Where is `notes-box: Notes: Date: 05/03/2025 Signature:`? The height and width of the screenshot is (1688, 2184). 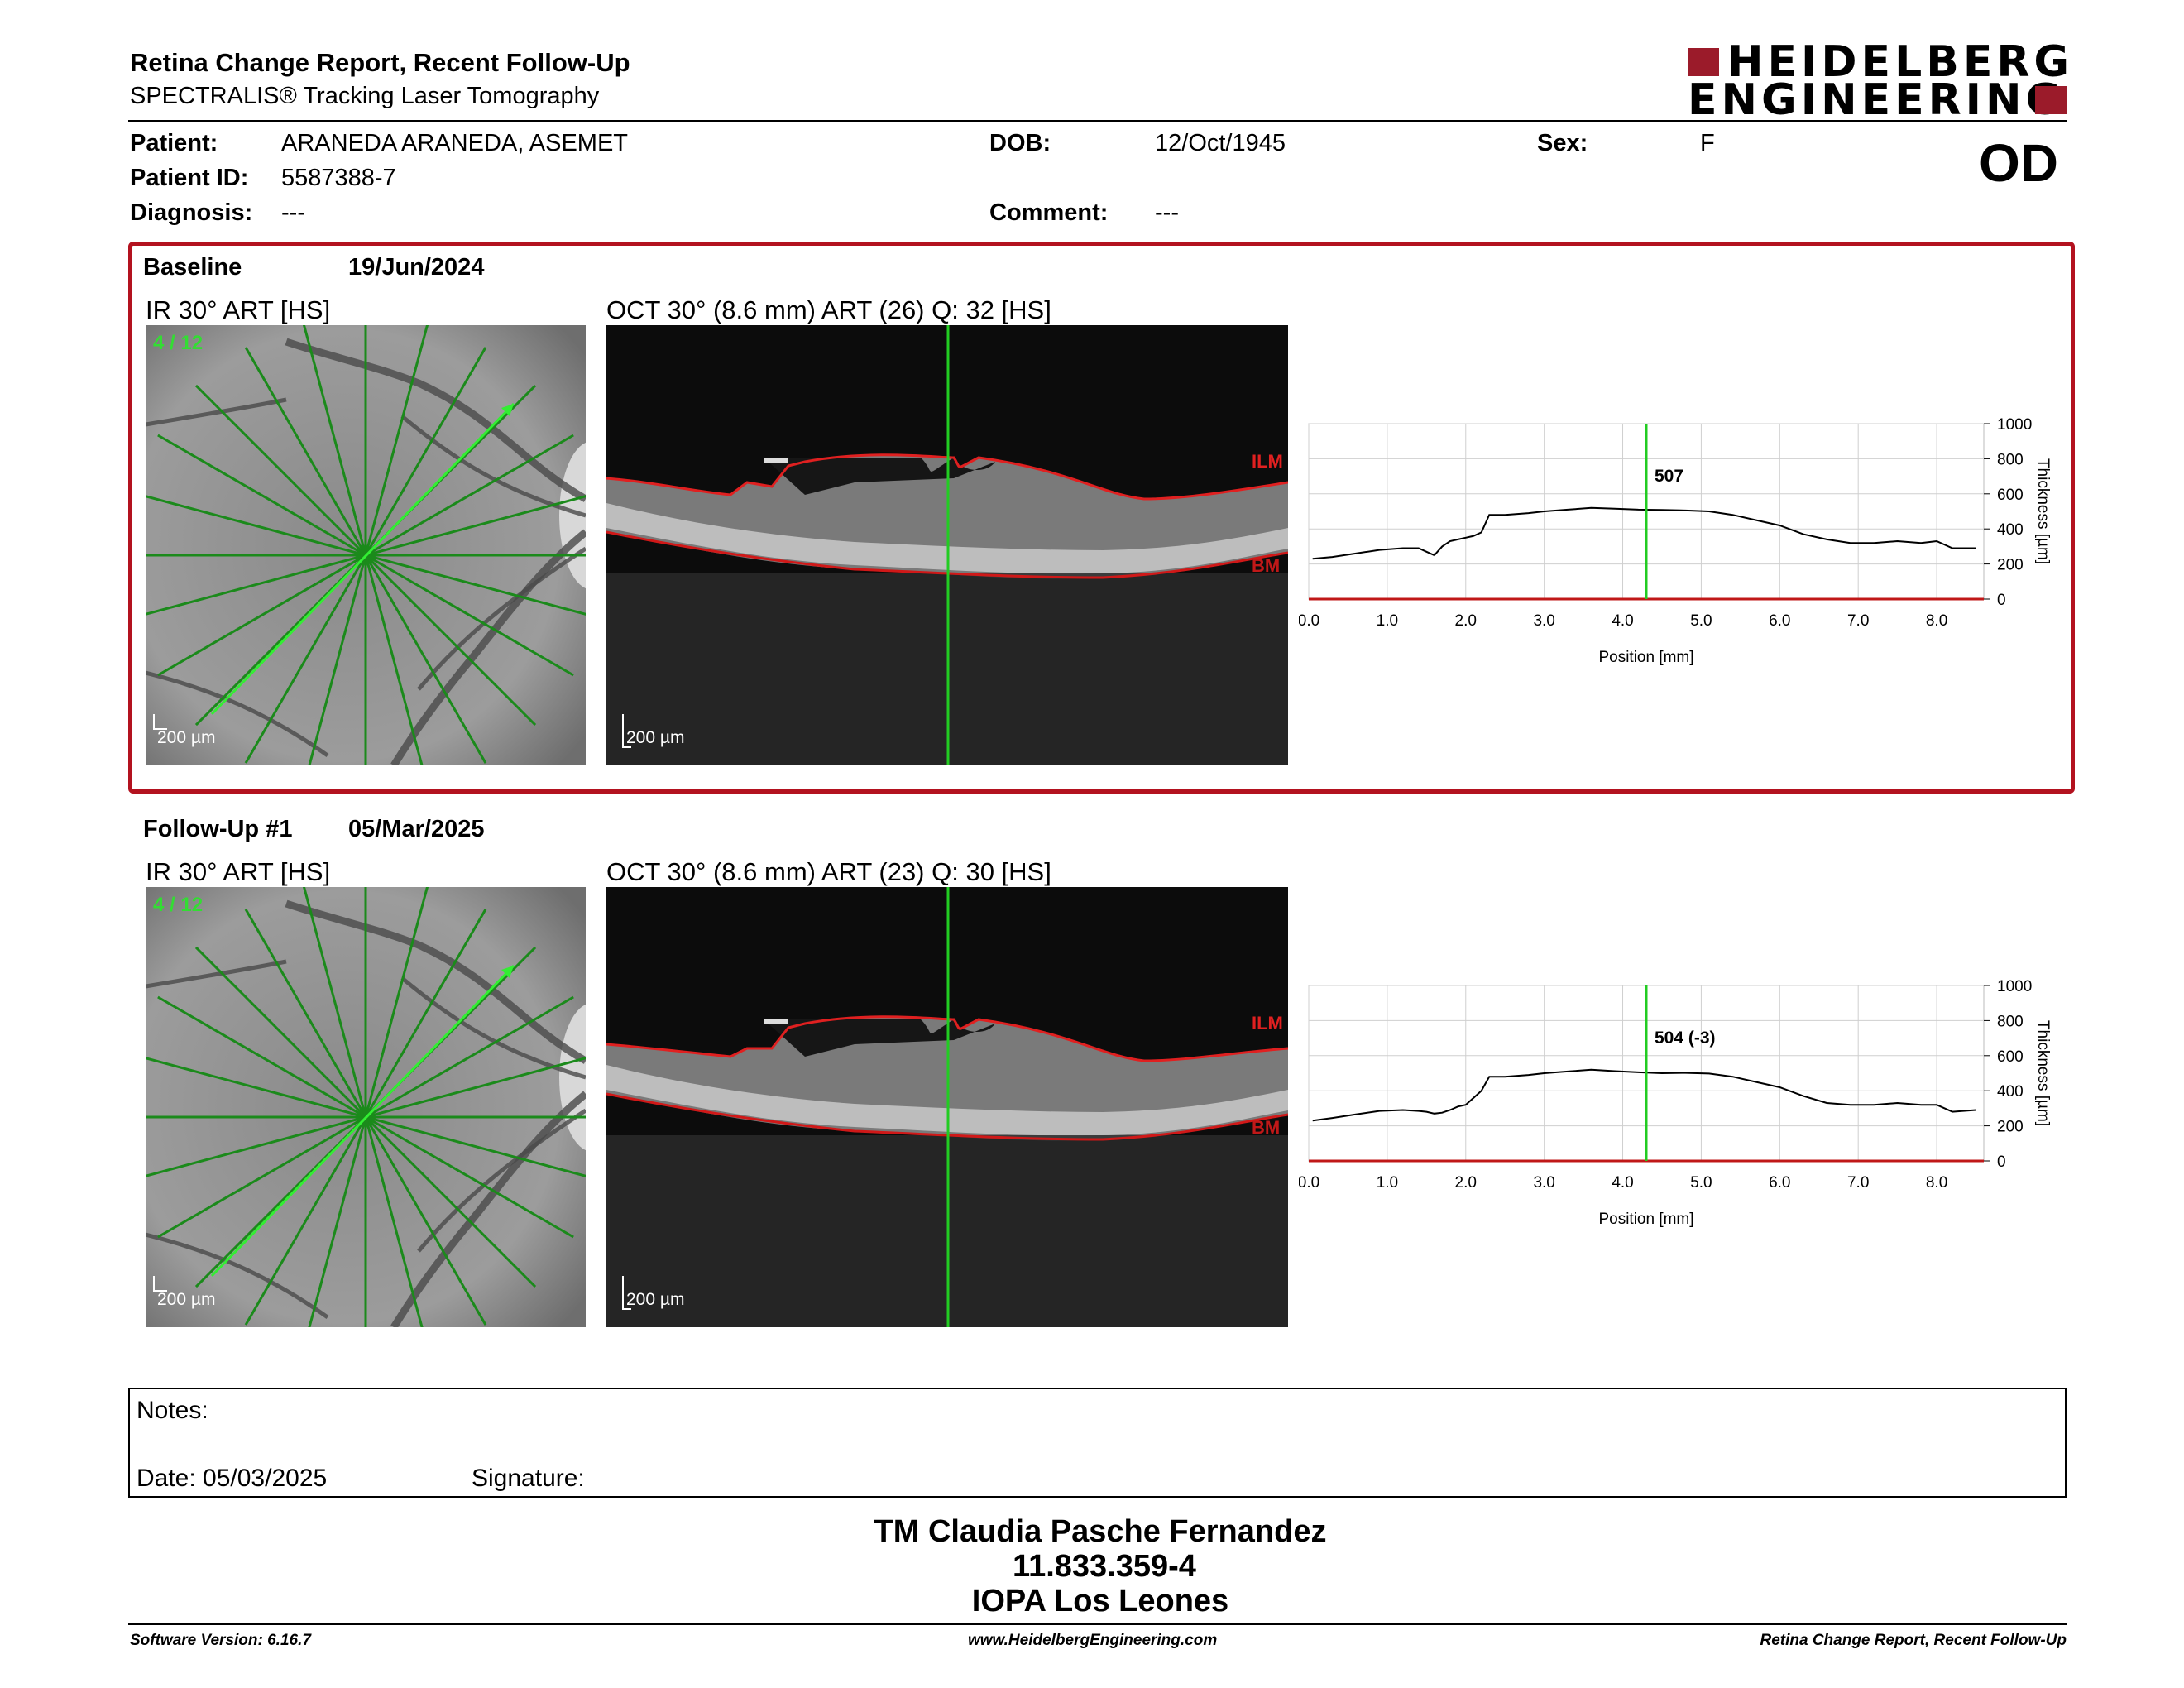
notes-box: Notes: Date: 05/03/2025 Signature: is located at coordinates (1097, 1443).